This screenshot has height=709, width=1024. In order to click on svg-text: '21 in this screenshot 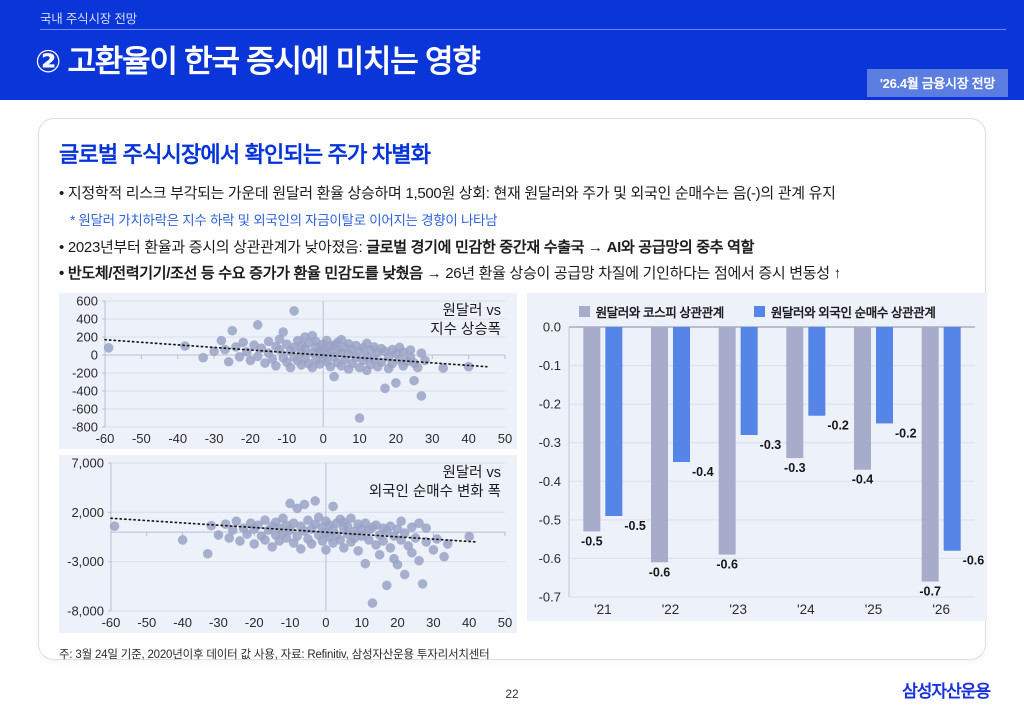, I will do `click(603, 609)`.